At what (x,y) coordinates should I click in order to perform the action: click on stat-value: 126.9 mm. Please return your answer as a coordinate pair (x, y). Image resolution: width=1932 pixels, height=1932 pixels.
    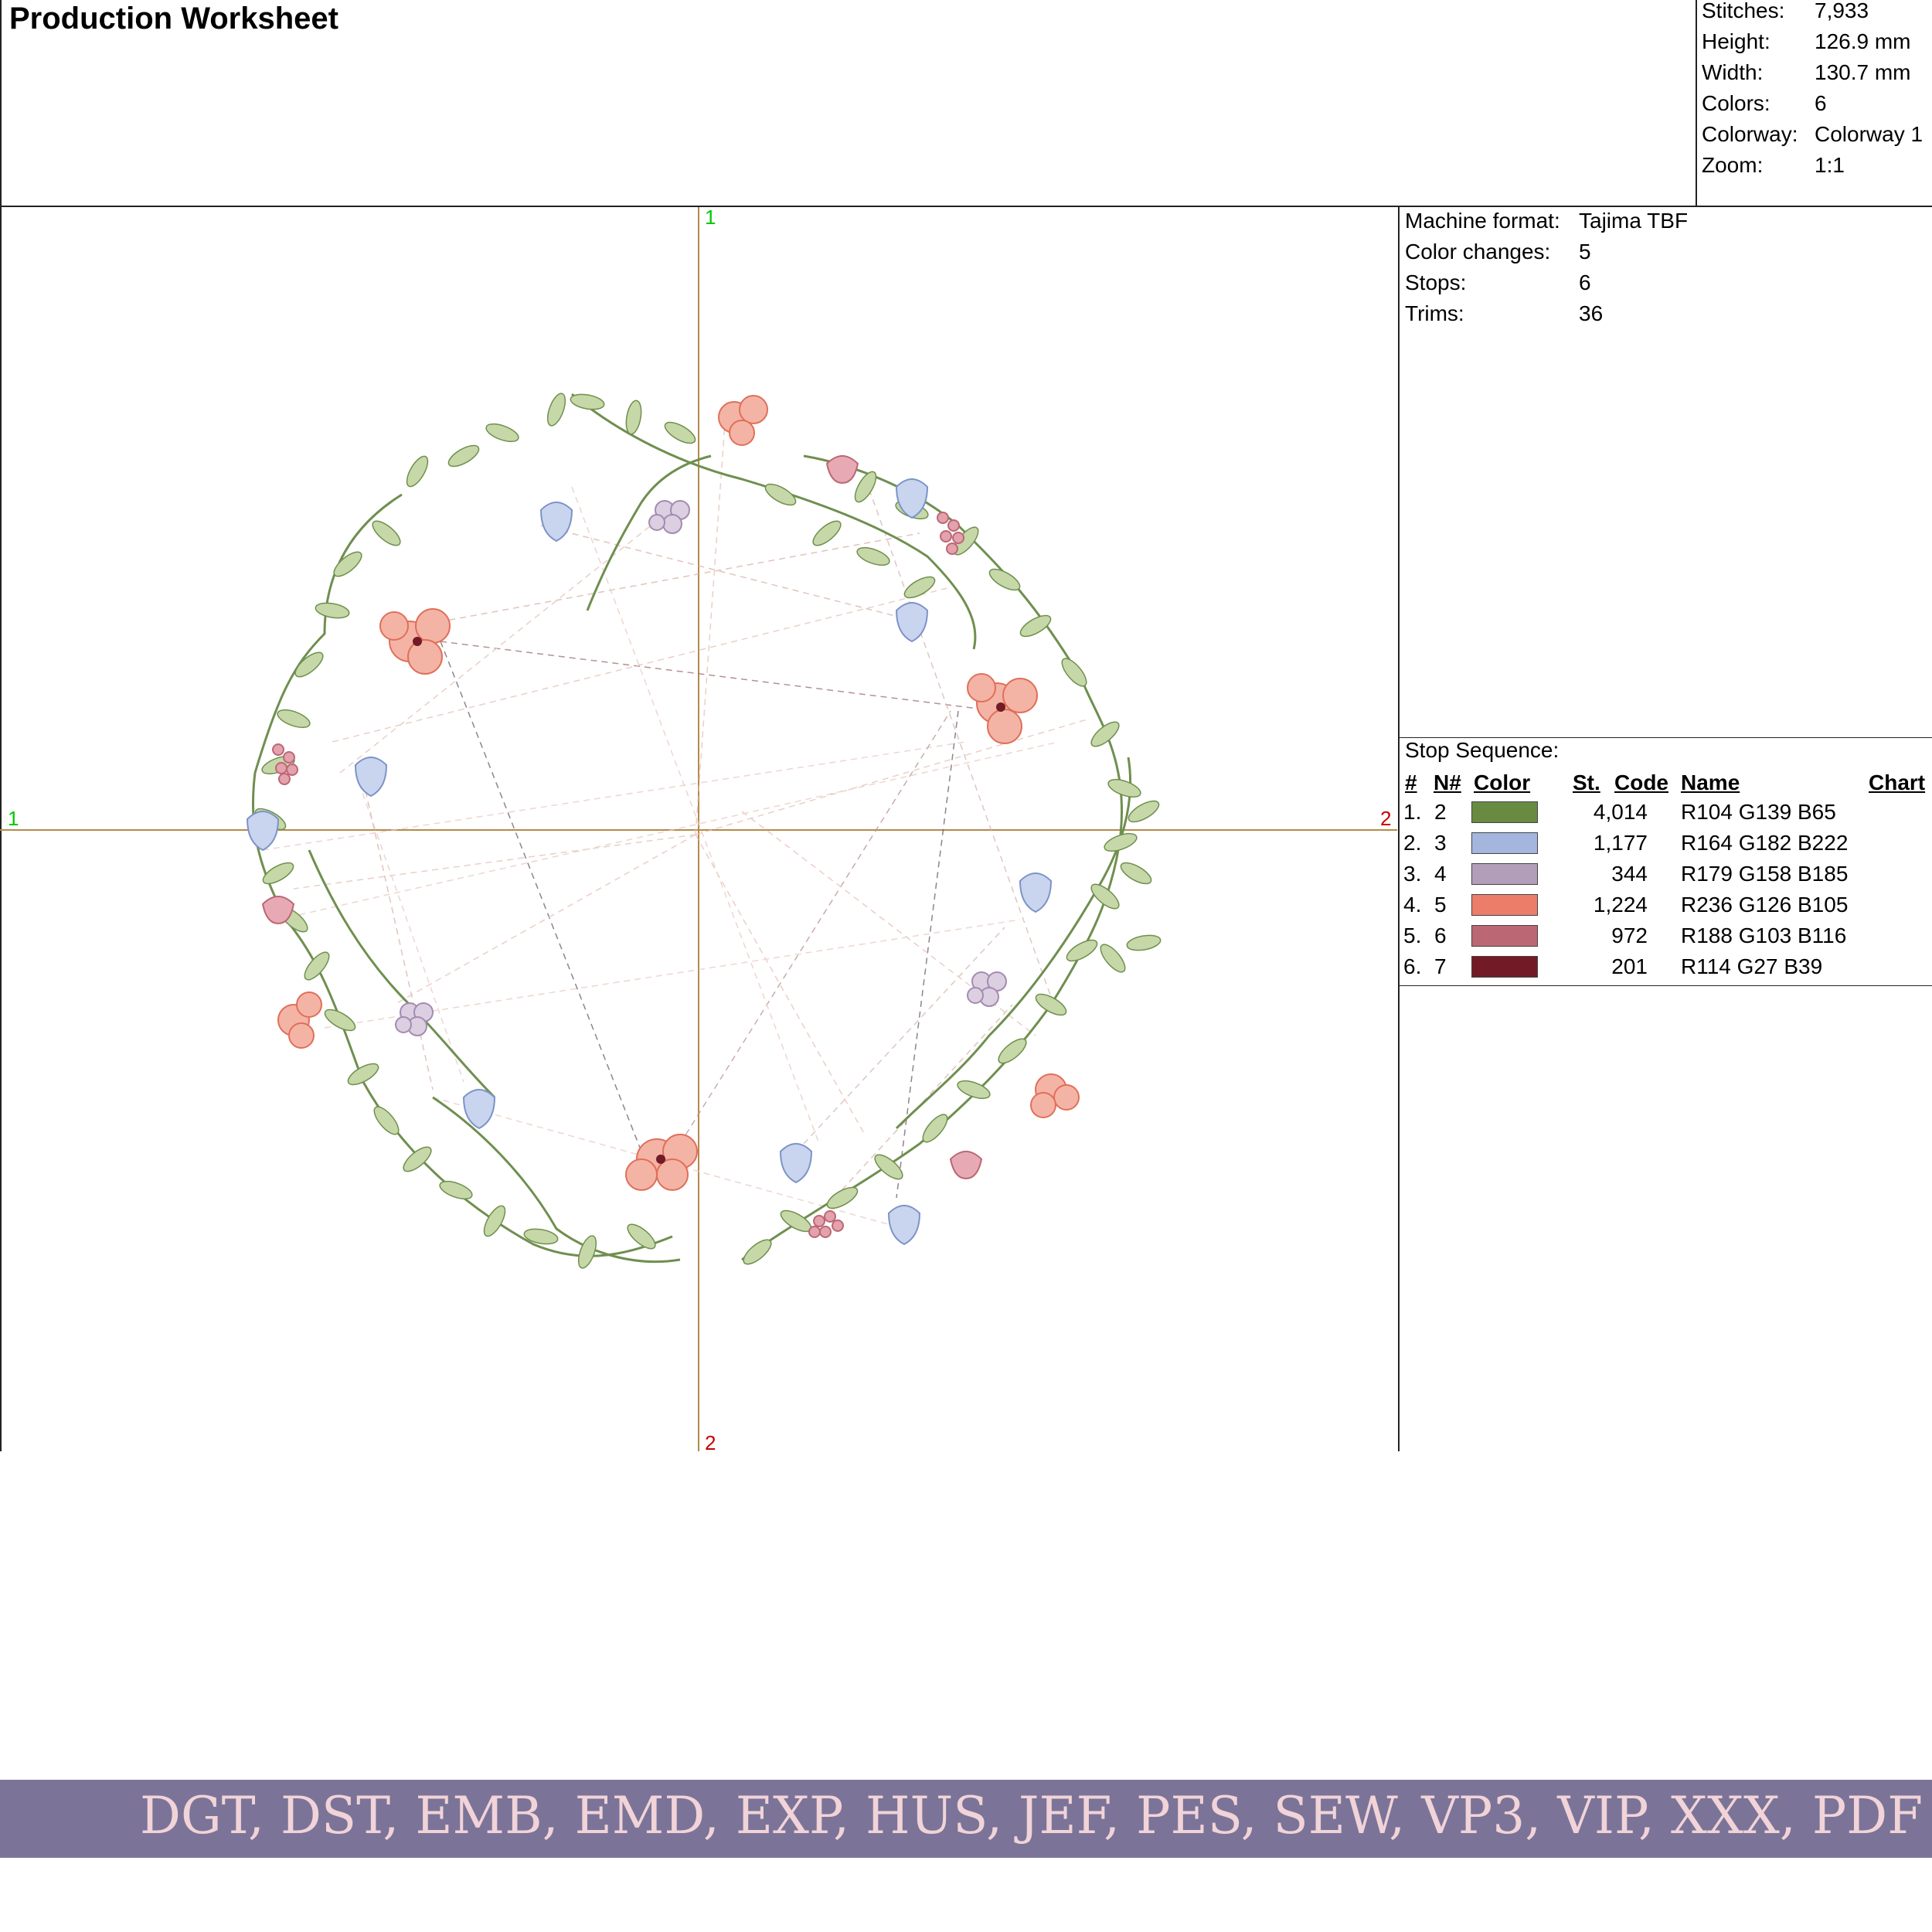
    Looking at the image, I should click on (1863, 41).